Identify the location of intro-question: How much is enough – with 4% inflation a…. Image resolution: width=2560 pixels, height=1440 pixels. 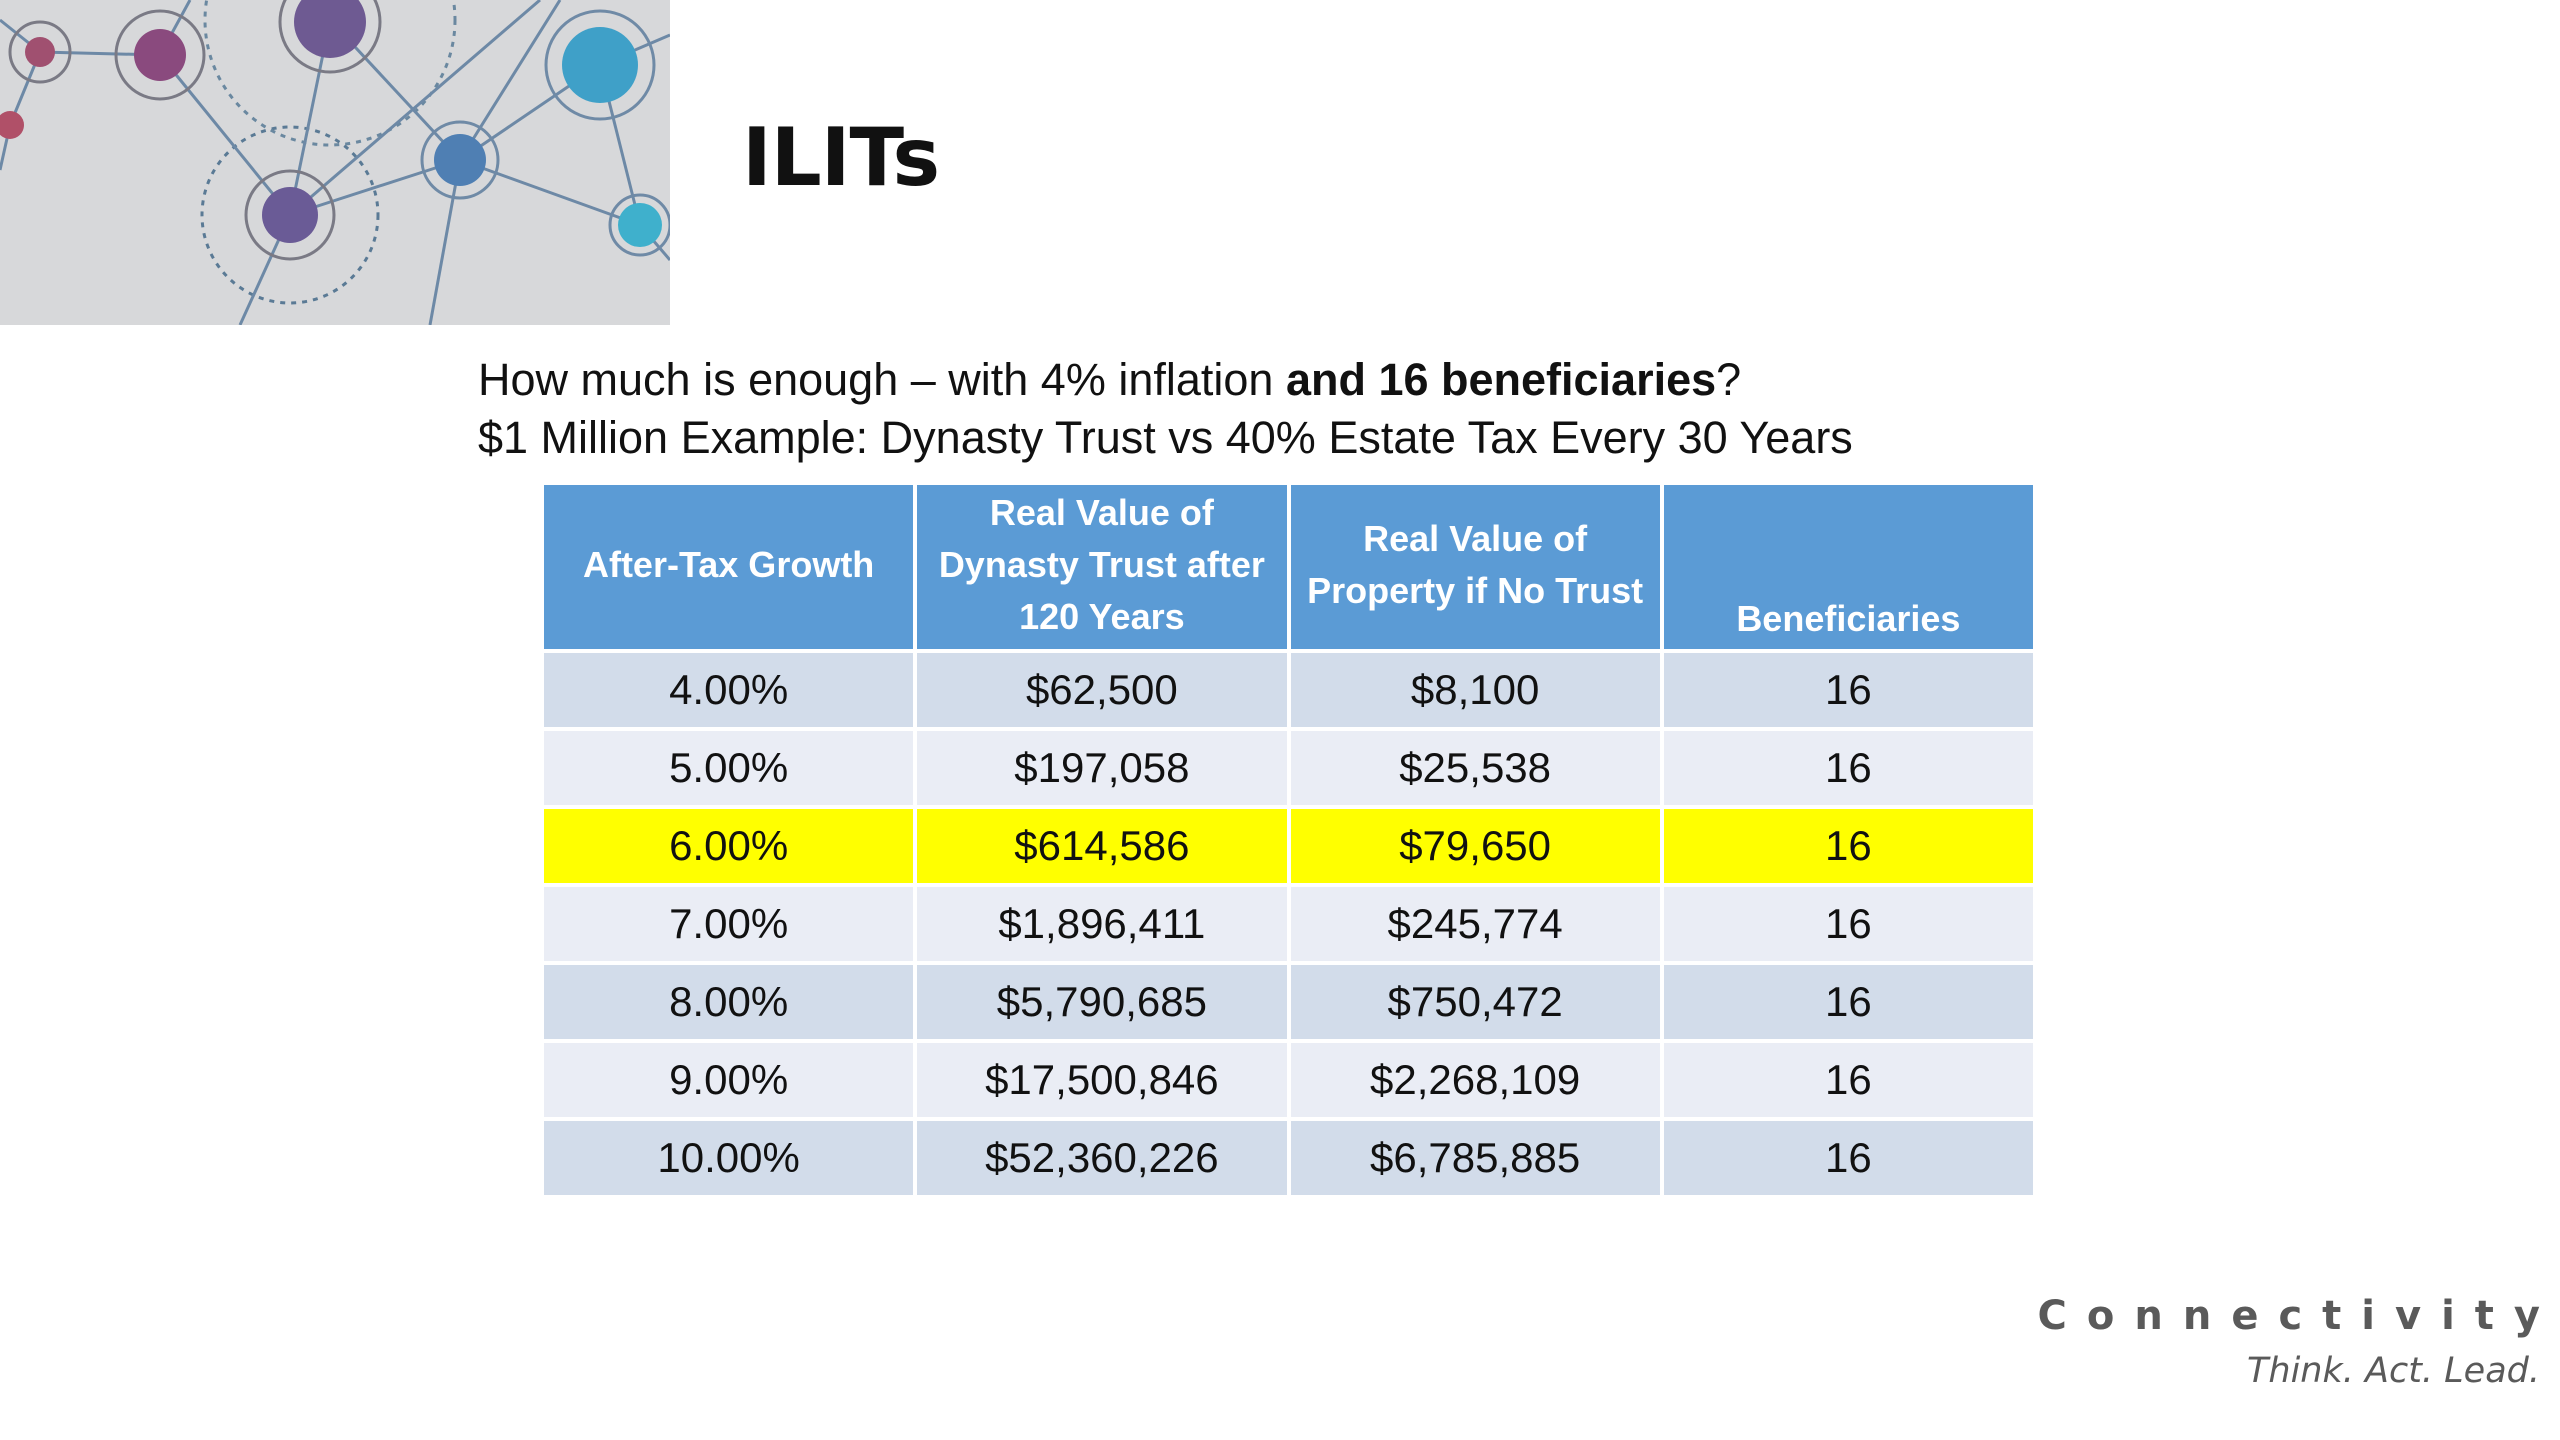
(1109, 379).